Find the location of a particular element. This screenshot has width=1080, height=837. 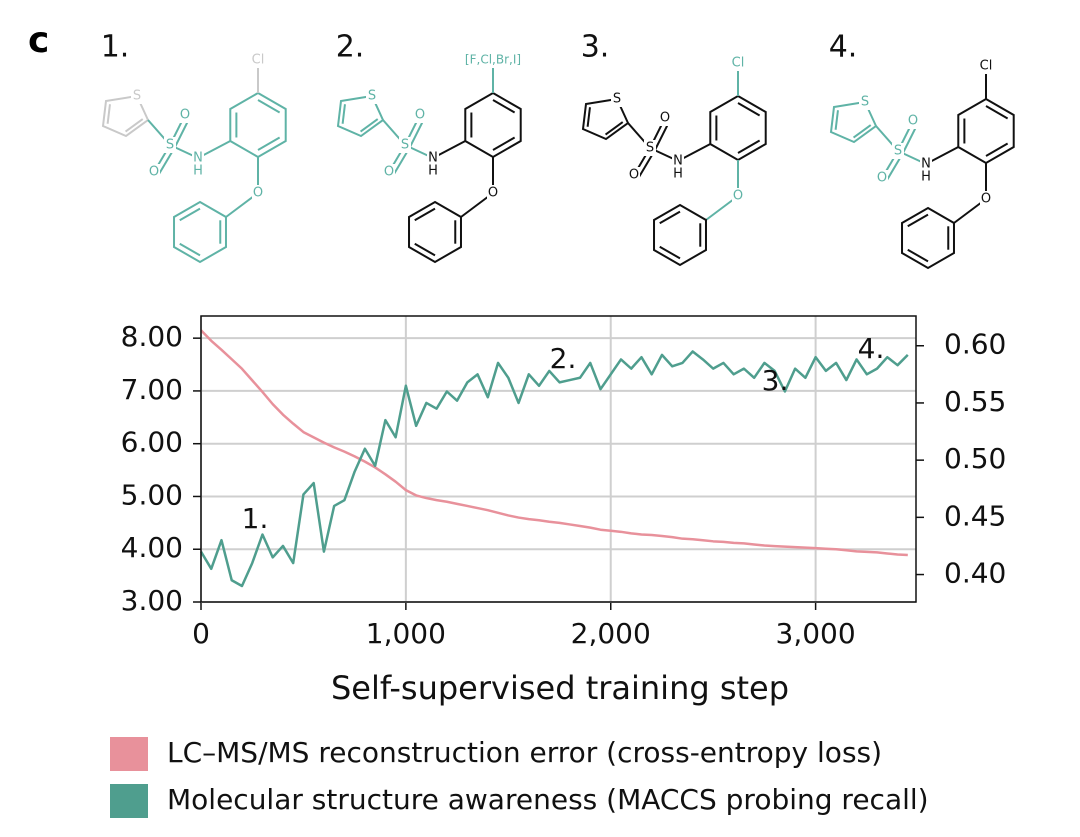

y2-tick-label: 0.55 is located at coordinates (975, 401).